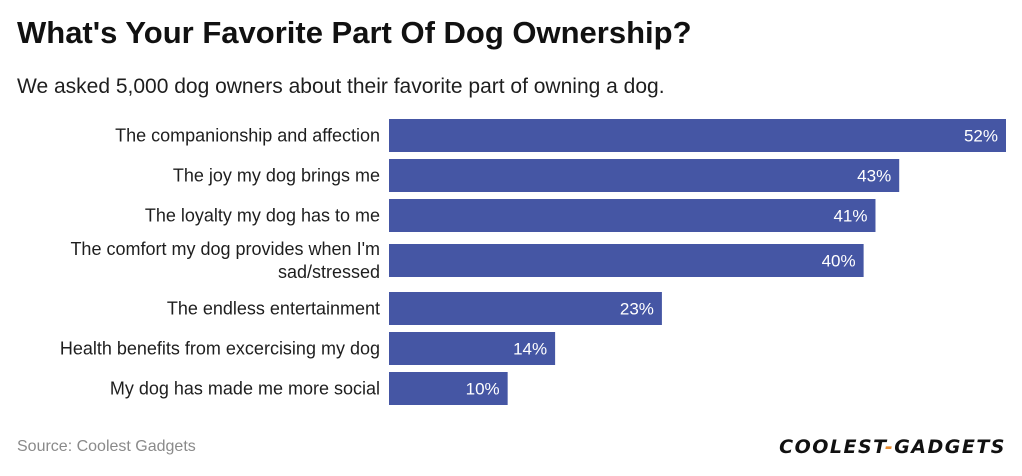 The height and width of the screenshot is (476, 1022). I want to click on category-label-6: Health benefits from excercising my dog, so click(220, 349).